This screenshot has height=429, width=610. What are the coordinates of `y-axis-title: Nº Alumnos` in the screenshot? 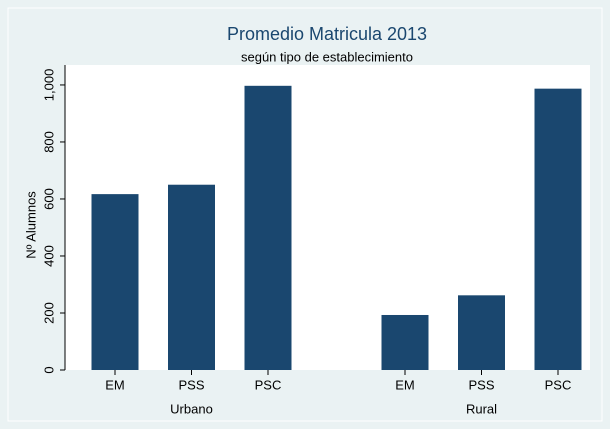 It's located at (30, 225).